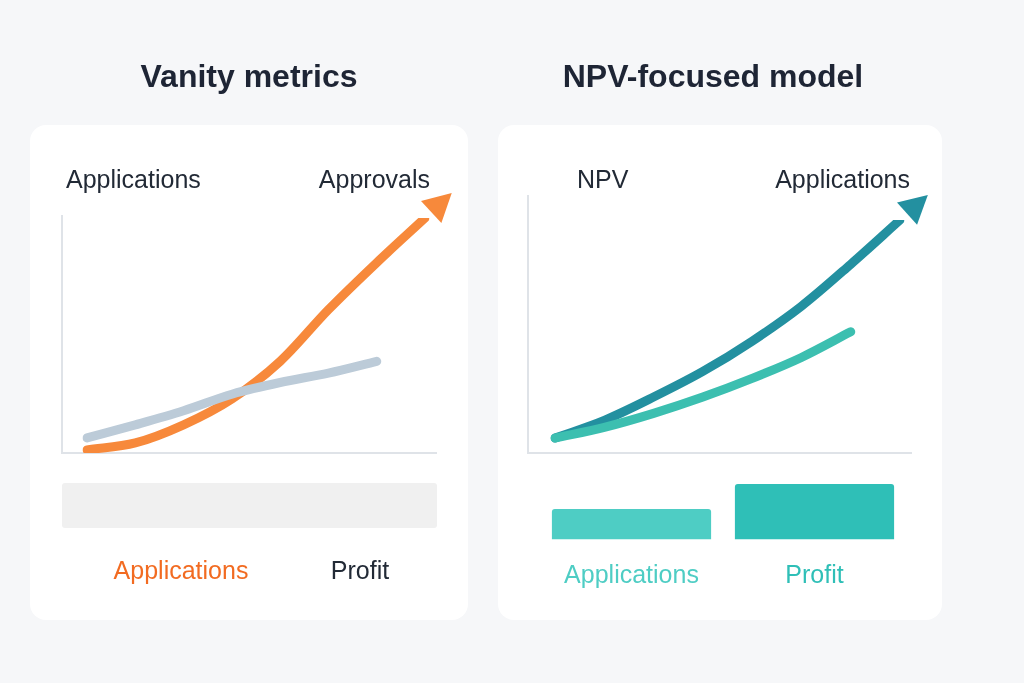  What do you see at coordinates (374, 179) in the screenshot?
I see `text: Approvals` at bounding box center [374, 179].